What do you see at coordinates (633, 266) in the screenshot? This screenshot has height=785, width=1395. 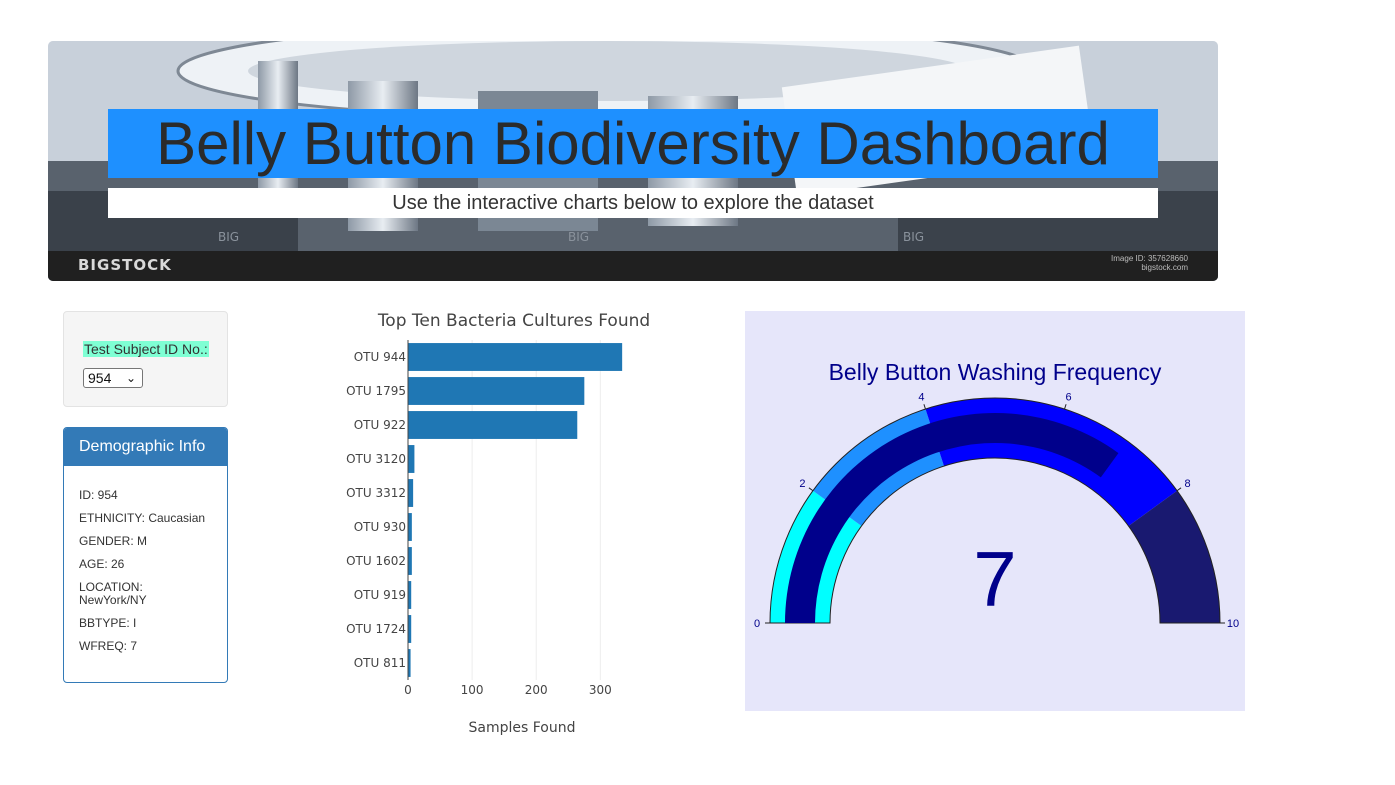 I see `stock-footer-strip` at bounding box center [633, 266].